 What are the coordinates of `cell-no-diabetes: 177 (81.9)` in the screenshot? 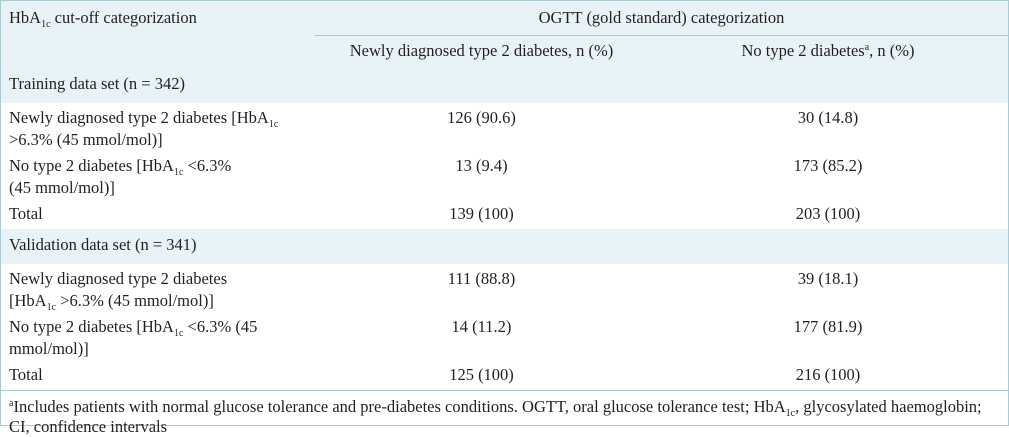 It's located at (828, 326).